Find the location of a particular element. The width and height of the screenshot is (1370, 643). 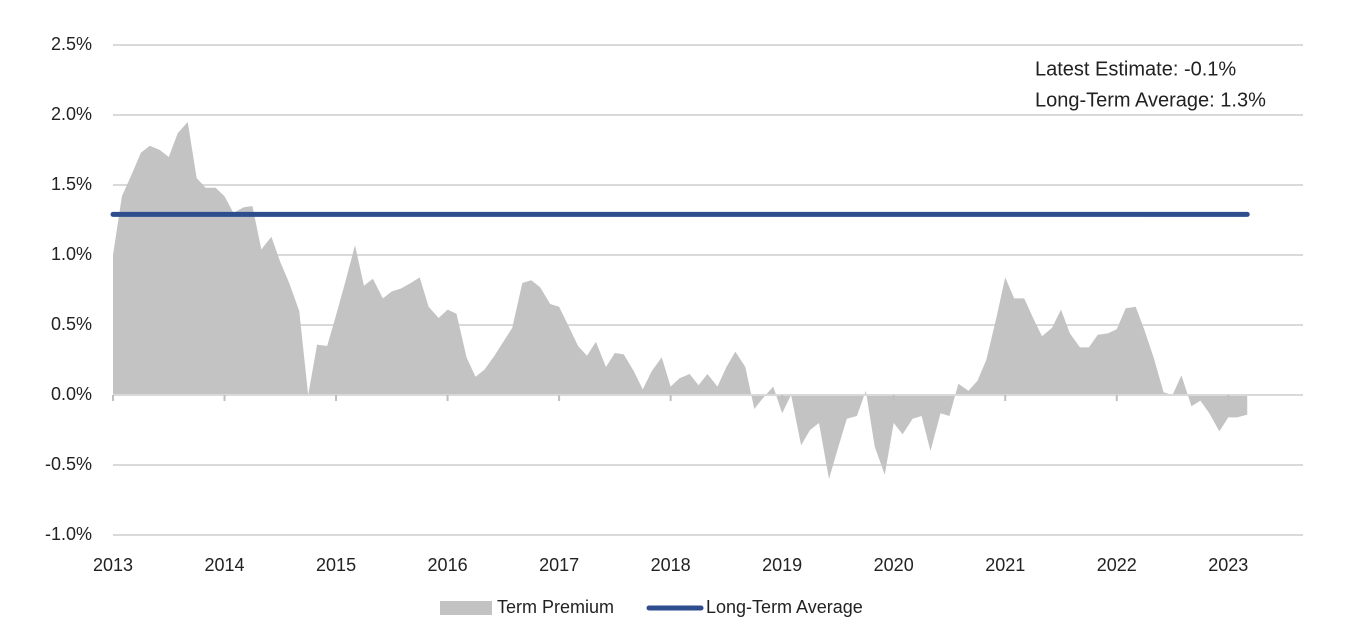

y-tick-label: 2.5% is located at coordinates (71, 44).